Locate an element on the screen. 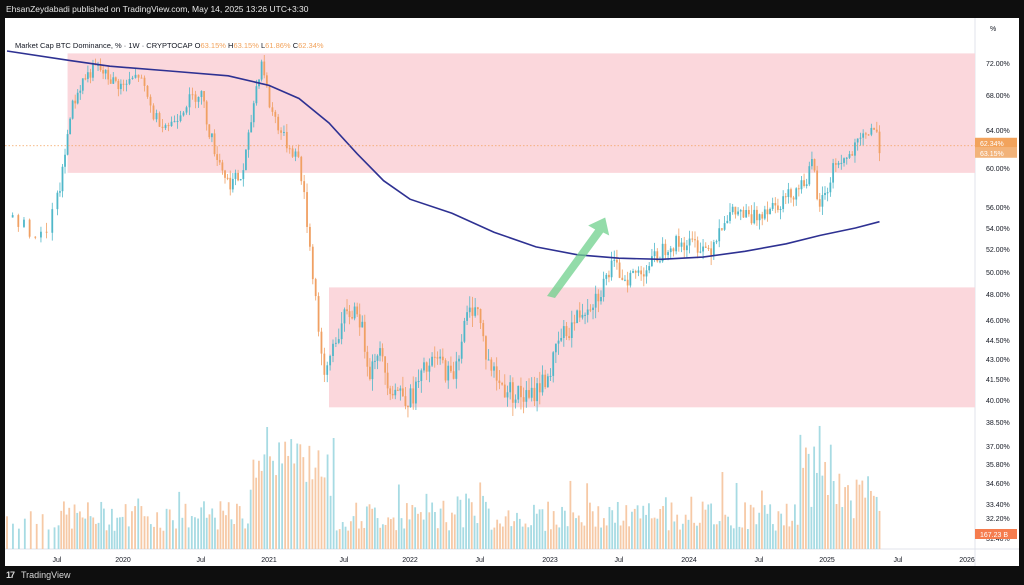  y-tick-label: 60.00% is located at coordinates (998, 169).